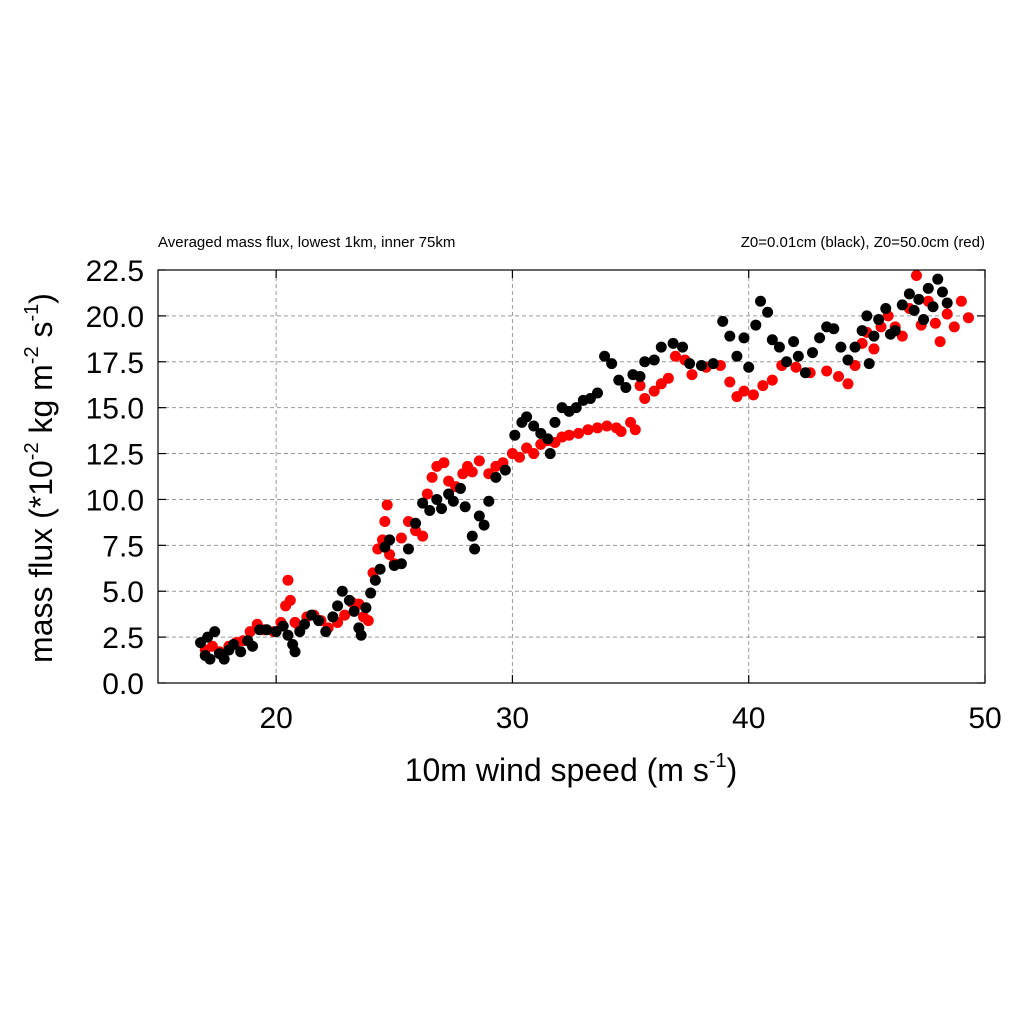 The width and height of the screenshot is (1024, 1024). What do you see at coordinates (123, 546) in the screenshot?
I see `y-tick-label: 7.5` at bounding box center [123, 546].